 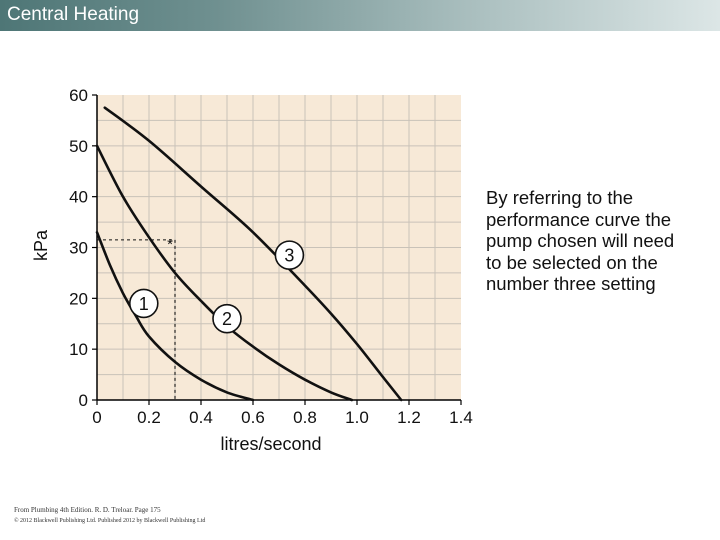 What do you see at coordinates (305, 417) in the screenshot?
I see `x-tick-label: 0.8` at bounding box center [305, 417].